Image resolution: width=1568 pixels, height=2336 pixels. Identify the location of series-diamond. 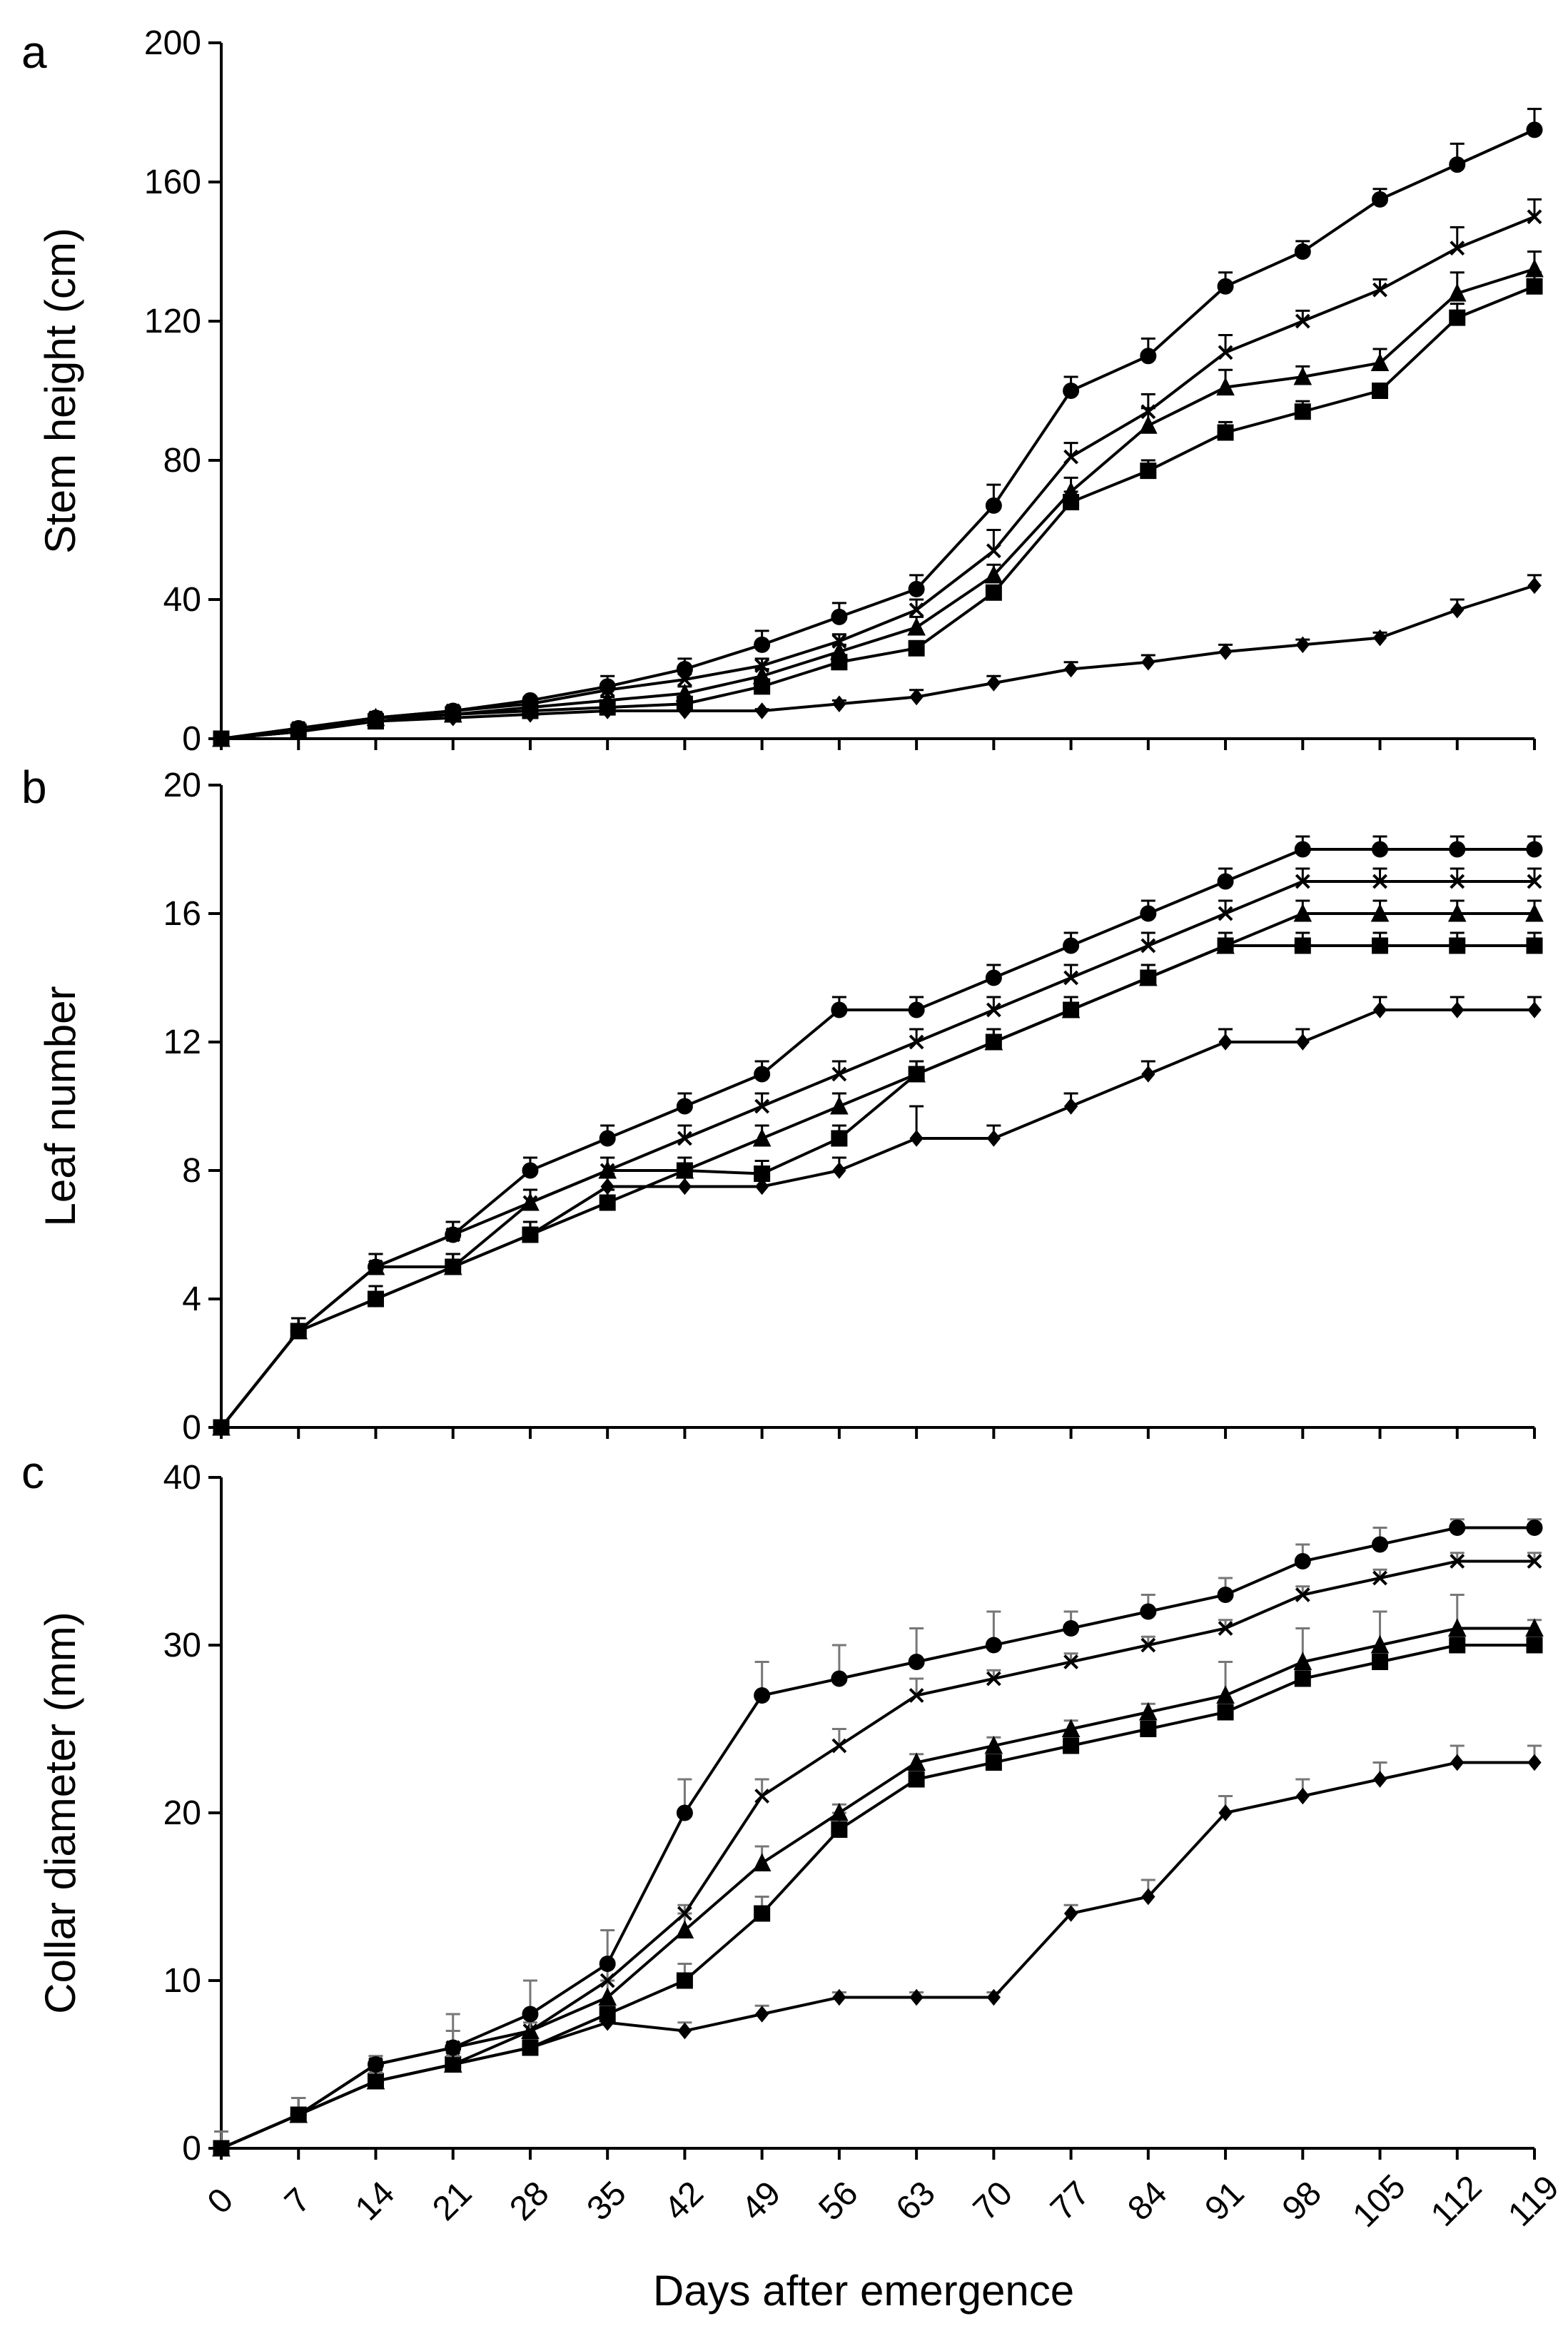
(878, 660).